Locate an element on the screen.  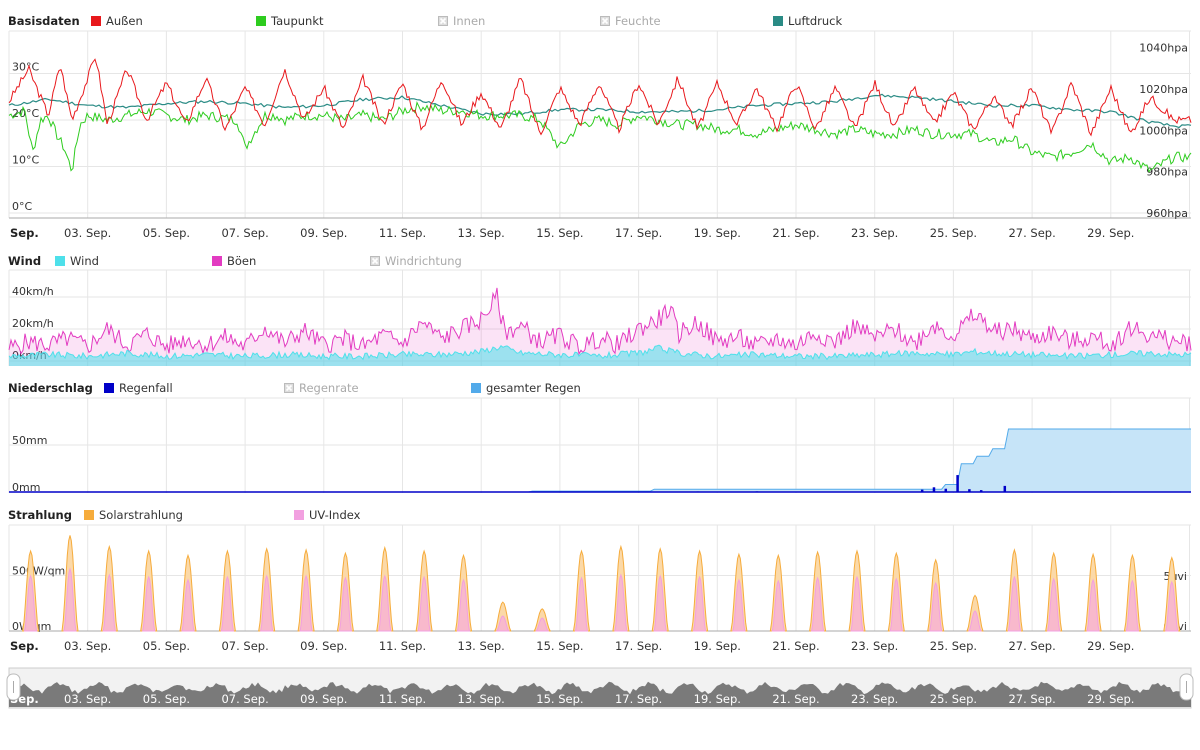
legend-swatch-solarstrahlung is located at coordinates (89, 515).